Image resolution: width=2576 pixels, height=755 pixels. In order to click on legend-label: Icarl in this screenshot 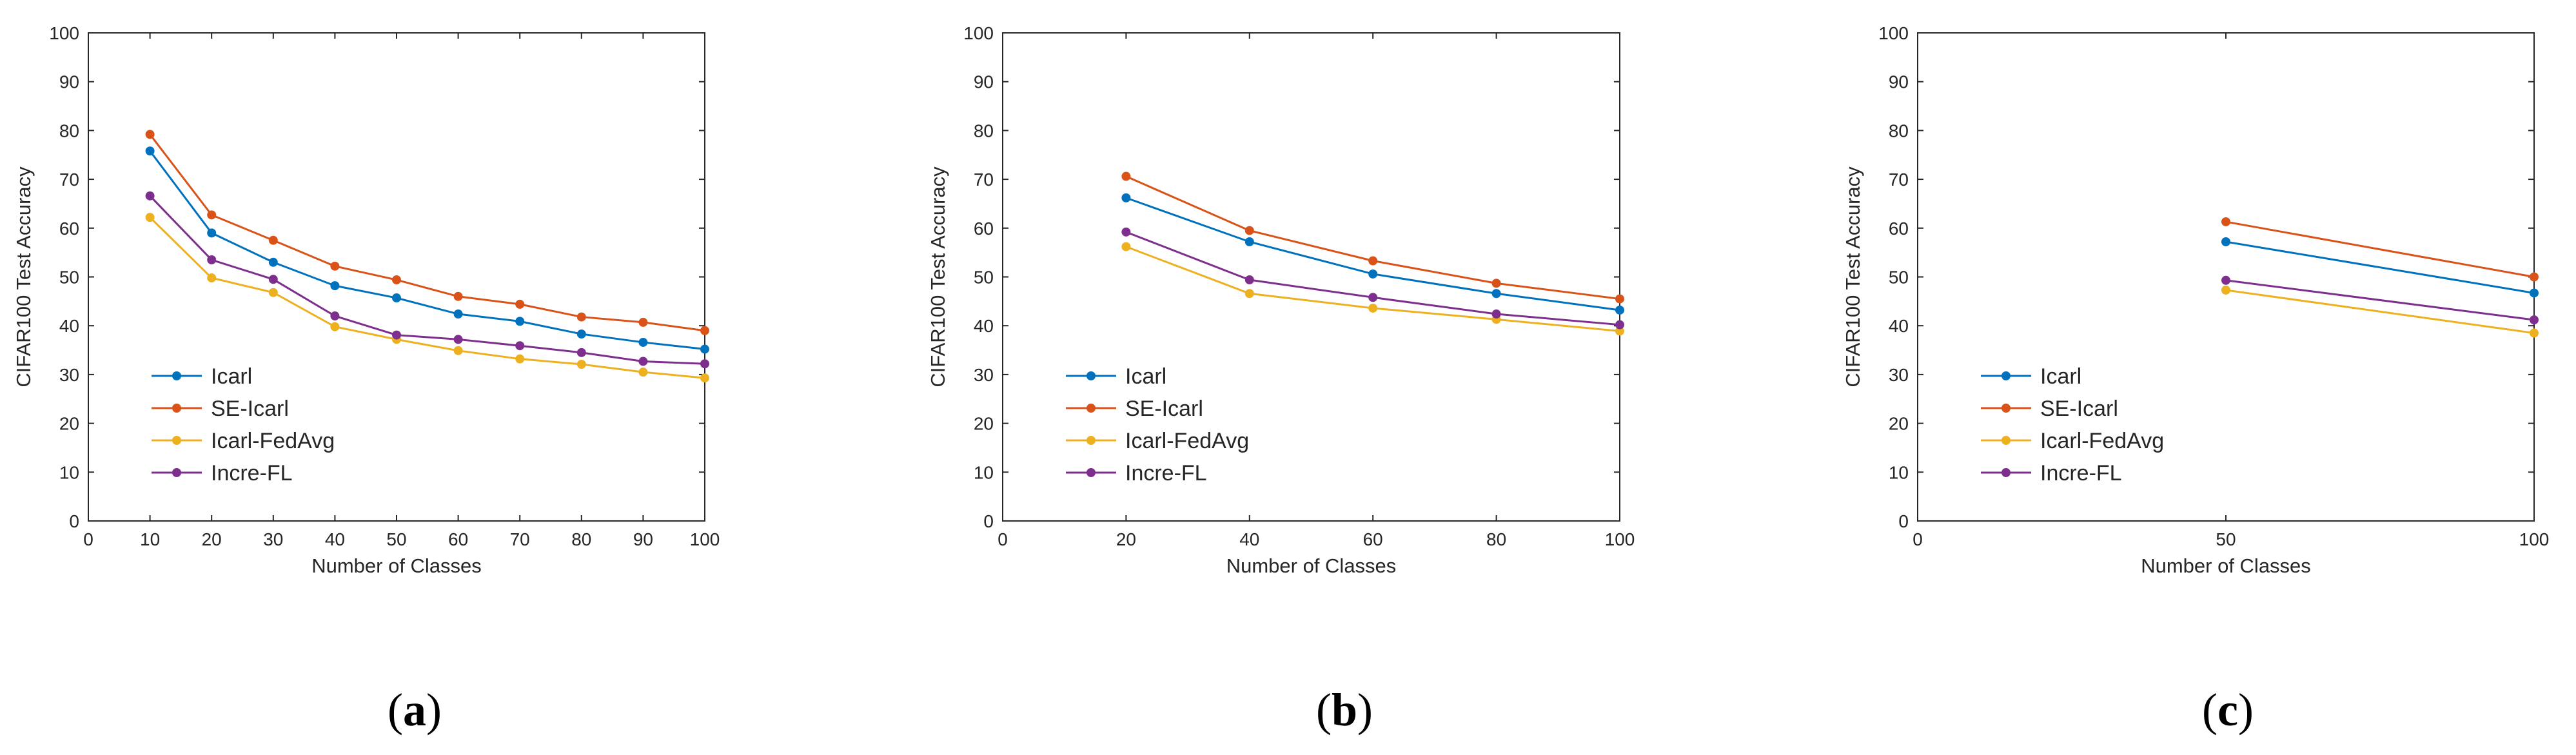, I will do `click(2060, 376)`.